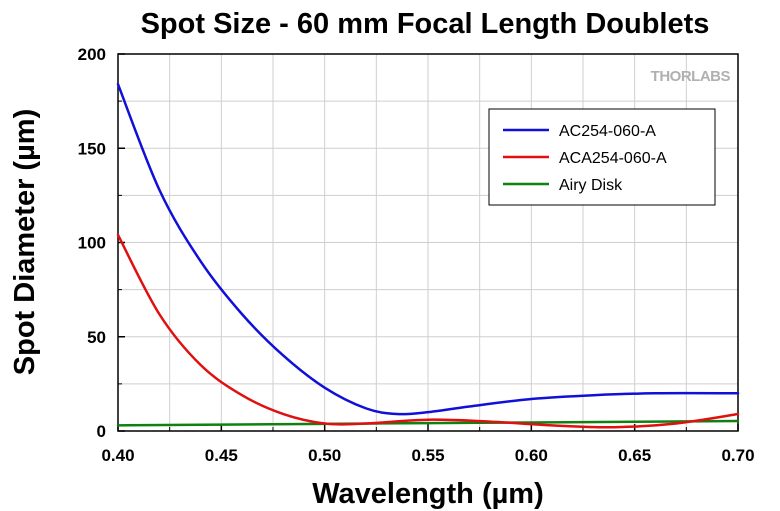 The image size is (780, 511). What do you see at coordinates (634, 455) in the screenshot?
I see `x-tick-label: 0.65` at bounding box center [634, 455].